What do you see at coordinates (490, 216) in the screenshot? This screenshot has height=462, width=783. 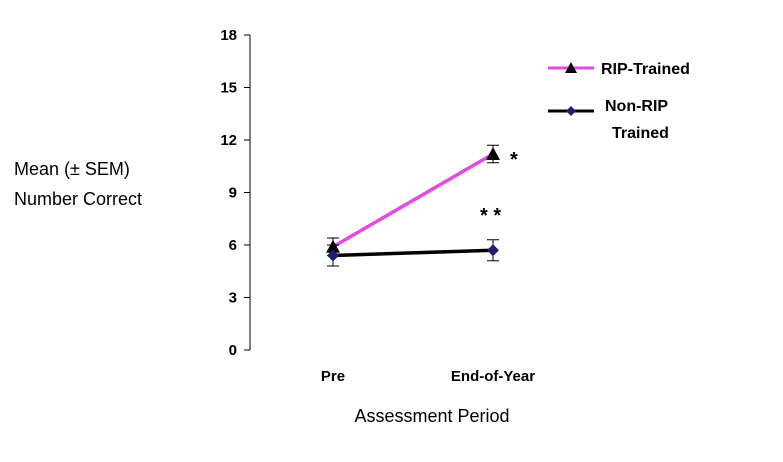 I see `significance-annotation-2: * *` at bounding box center [490, 216].